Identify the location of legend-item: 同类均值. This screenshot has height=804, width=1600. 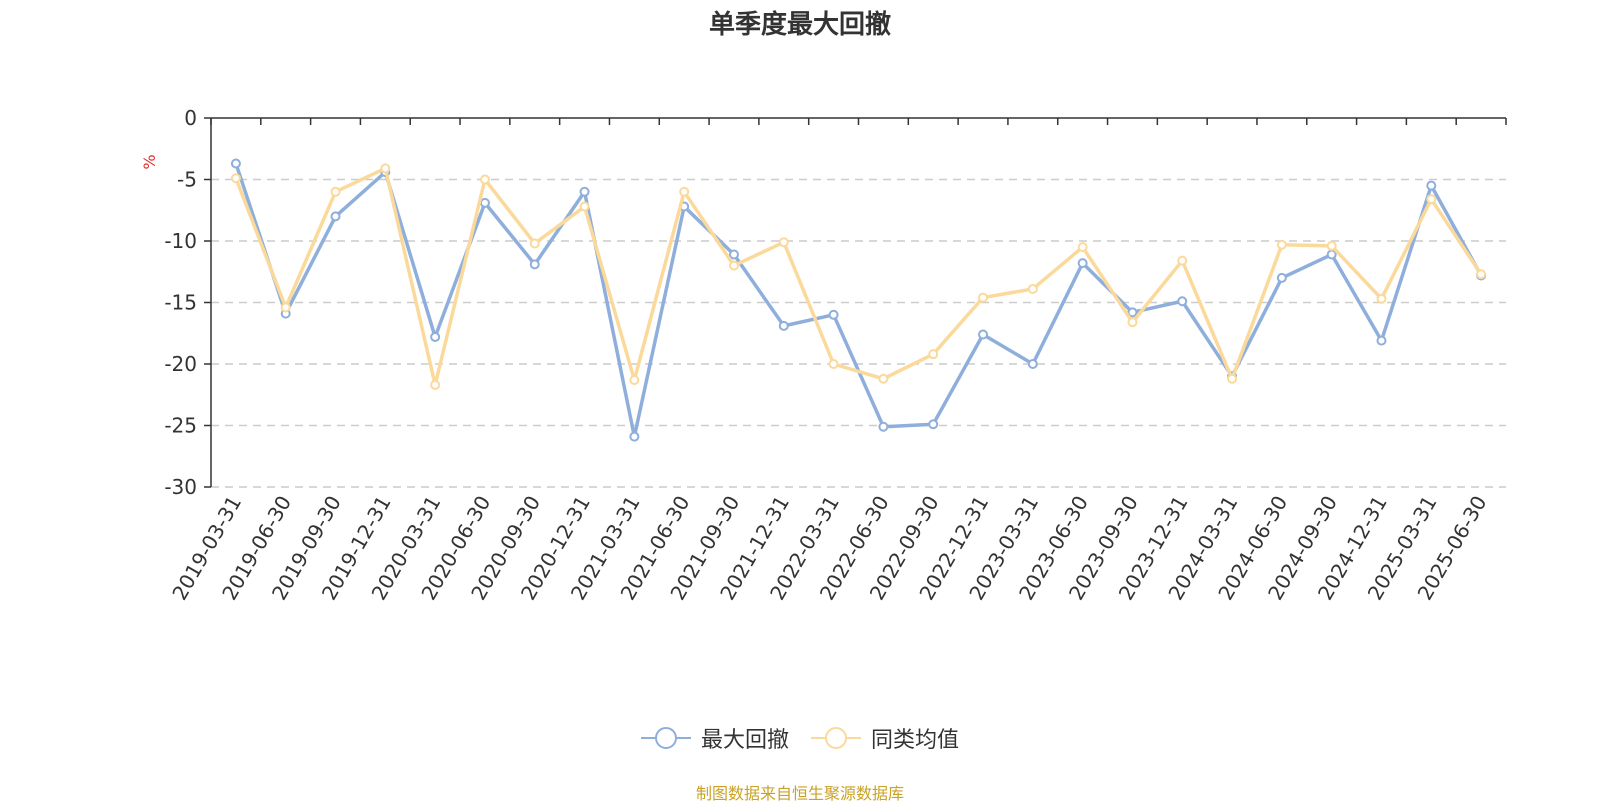
(885, 738).